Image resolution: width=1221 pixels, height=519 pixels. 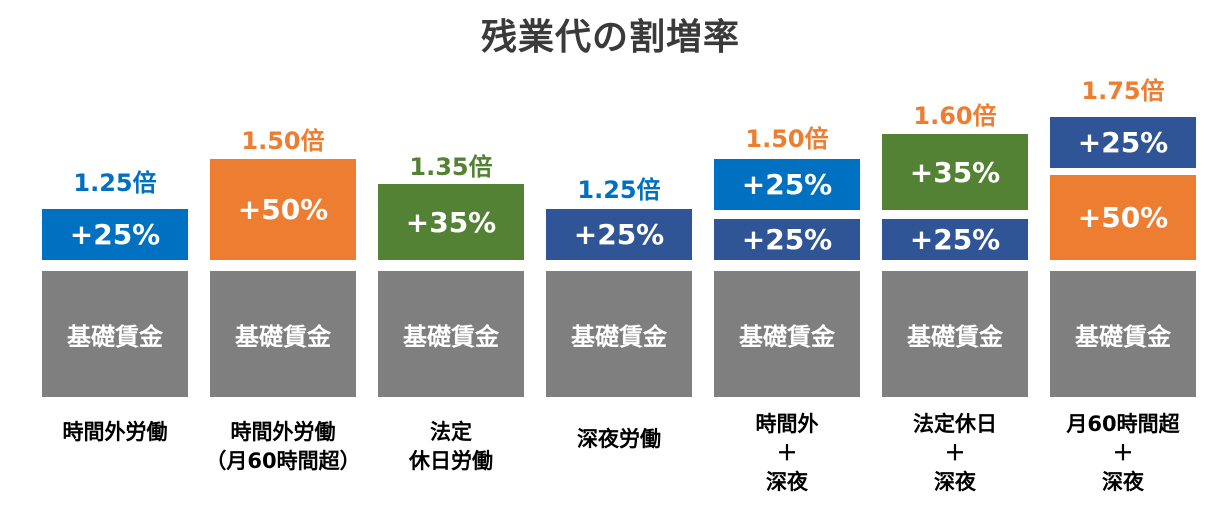 I want to click on page-title: 残業代の割増率, so click(x=610, y=37).